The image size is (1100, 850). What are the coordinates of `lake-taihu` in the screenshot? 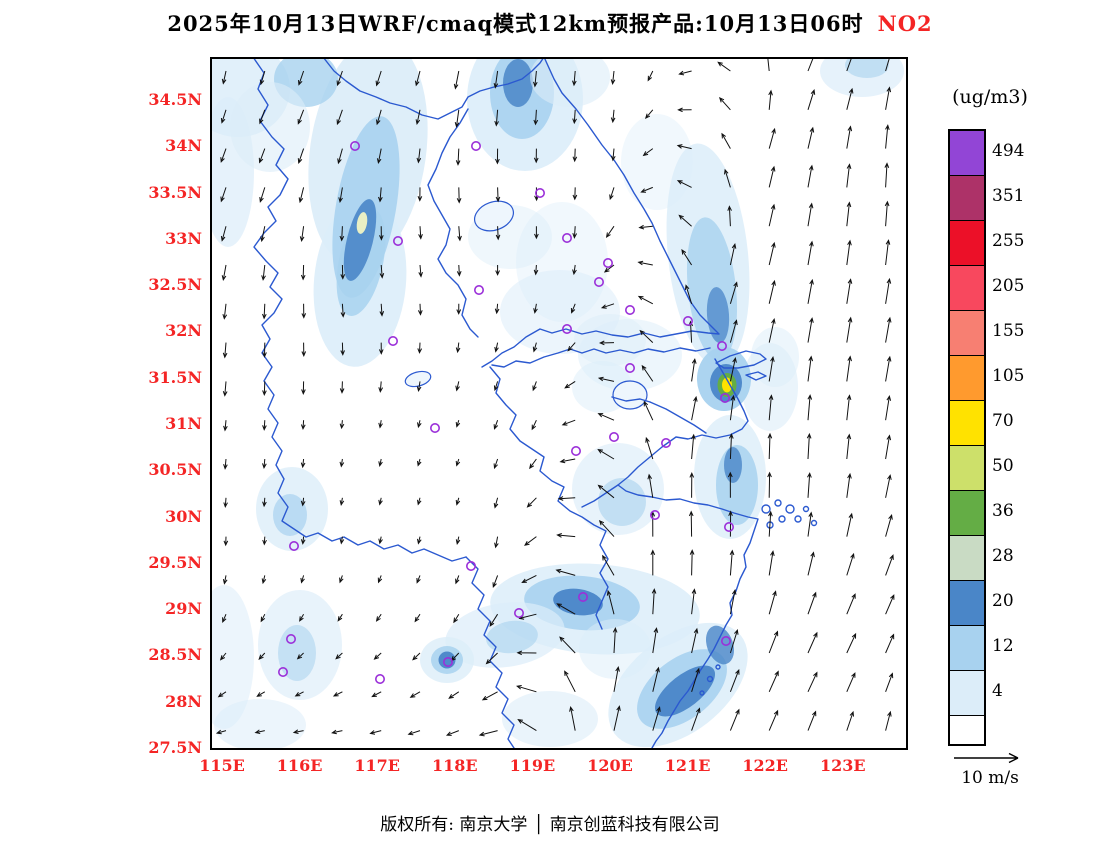 It's located at (630, 395).